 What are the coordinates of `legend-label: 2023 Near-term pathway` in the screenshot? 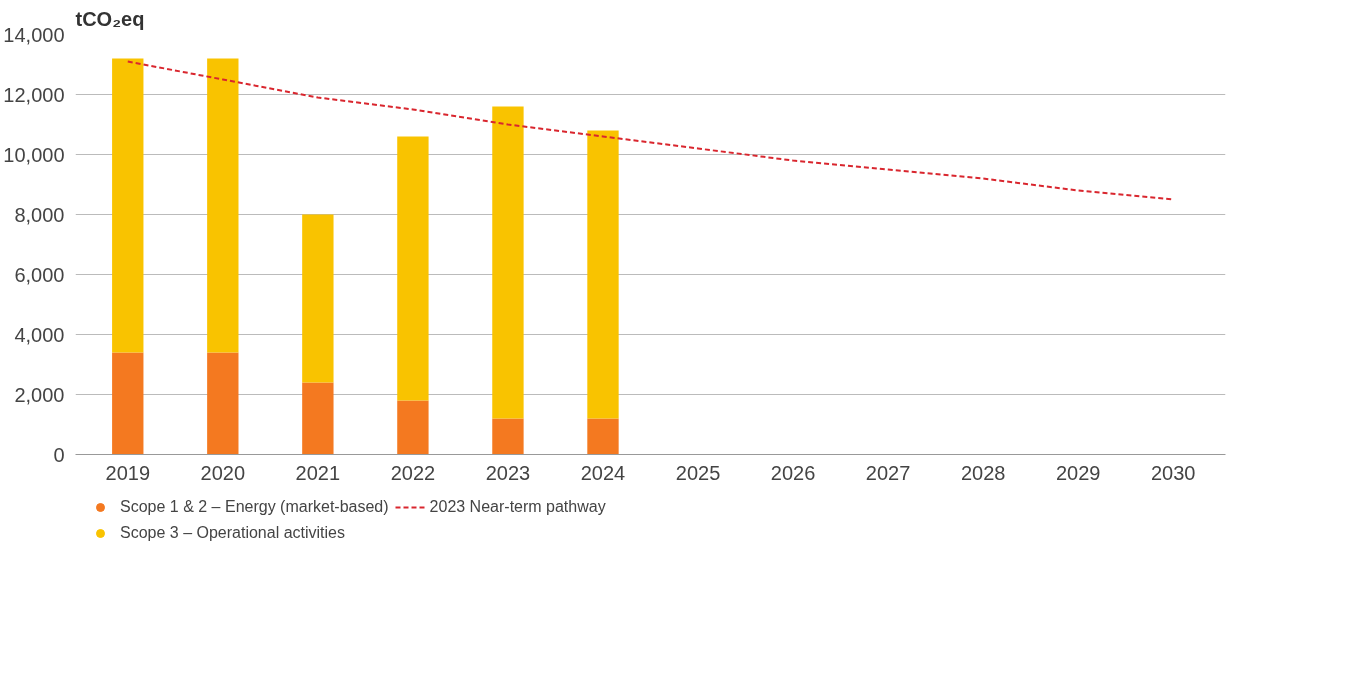 It's located at (517, 507).